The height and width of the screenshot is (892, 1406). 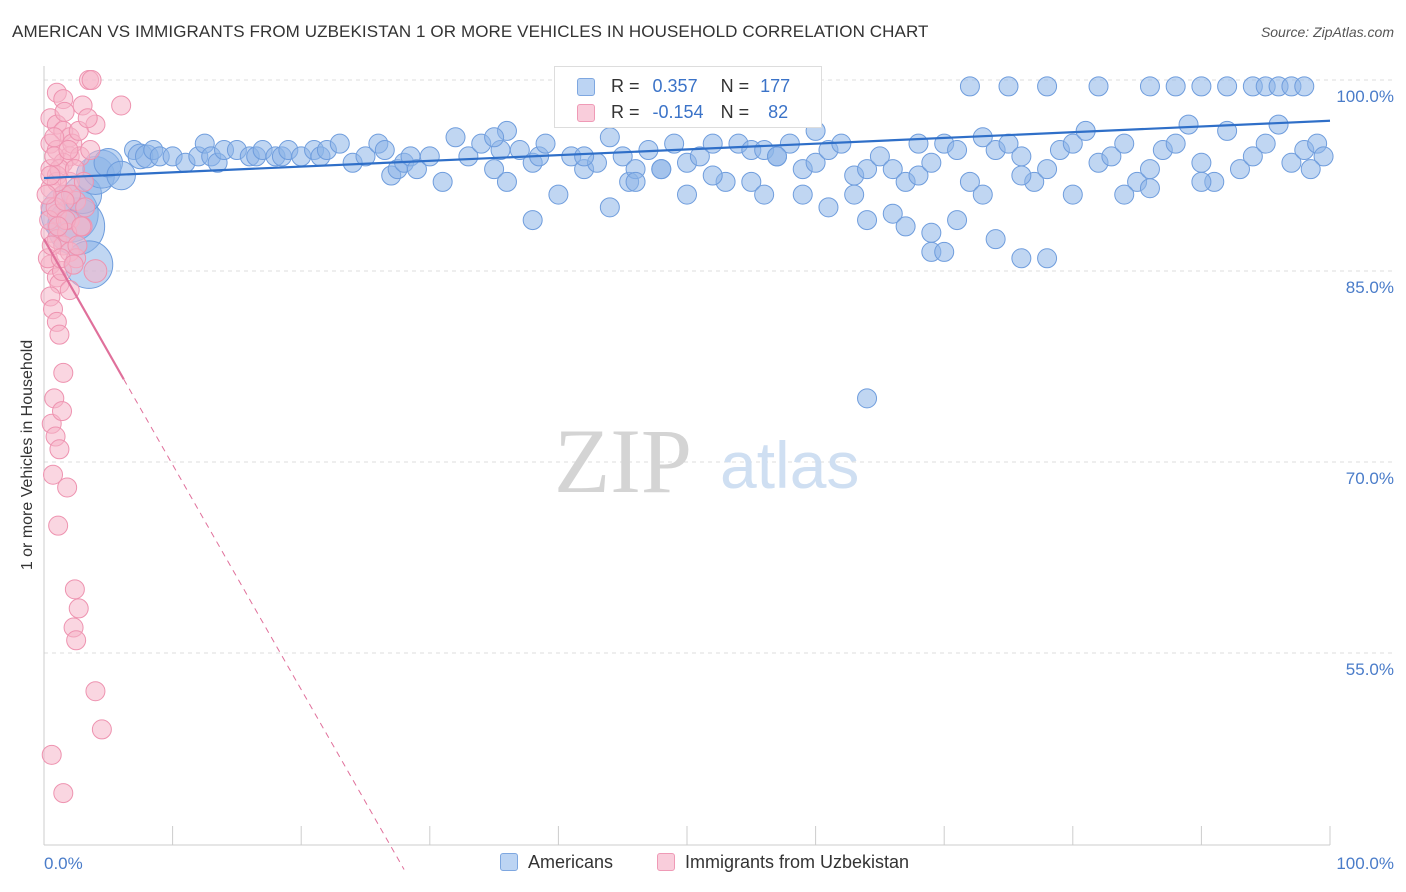 I want to click on trend-extension-uzbekistan, so click(x=264, y=624).